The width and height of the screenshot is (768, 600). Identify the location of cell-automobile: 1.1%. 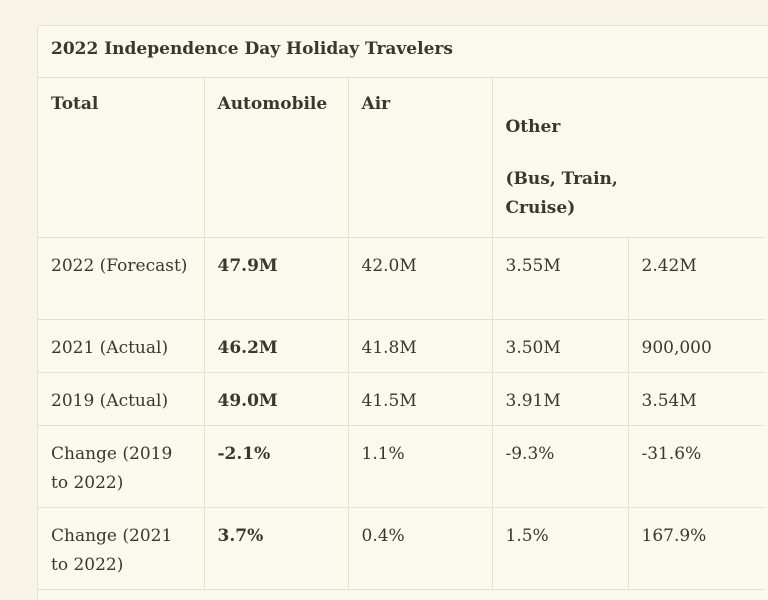
(420, 466).